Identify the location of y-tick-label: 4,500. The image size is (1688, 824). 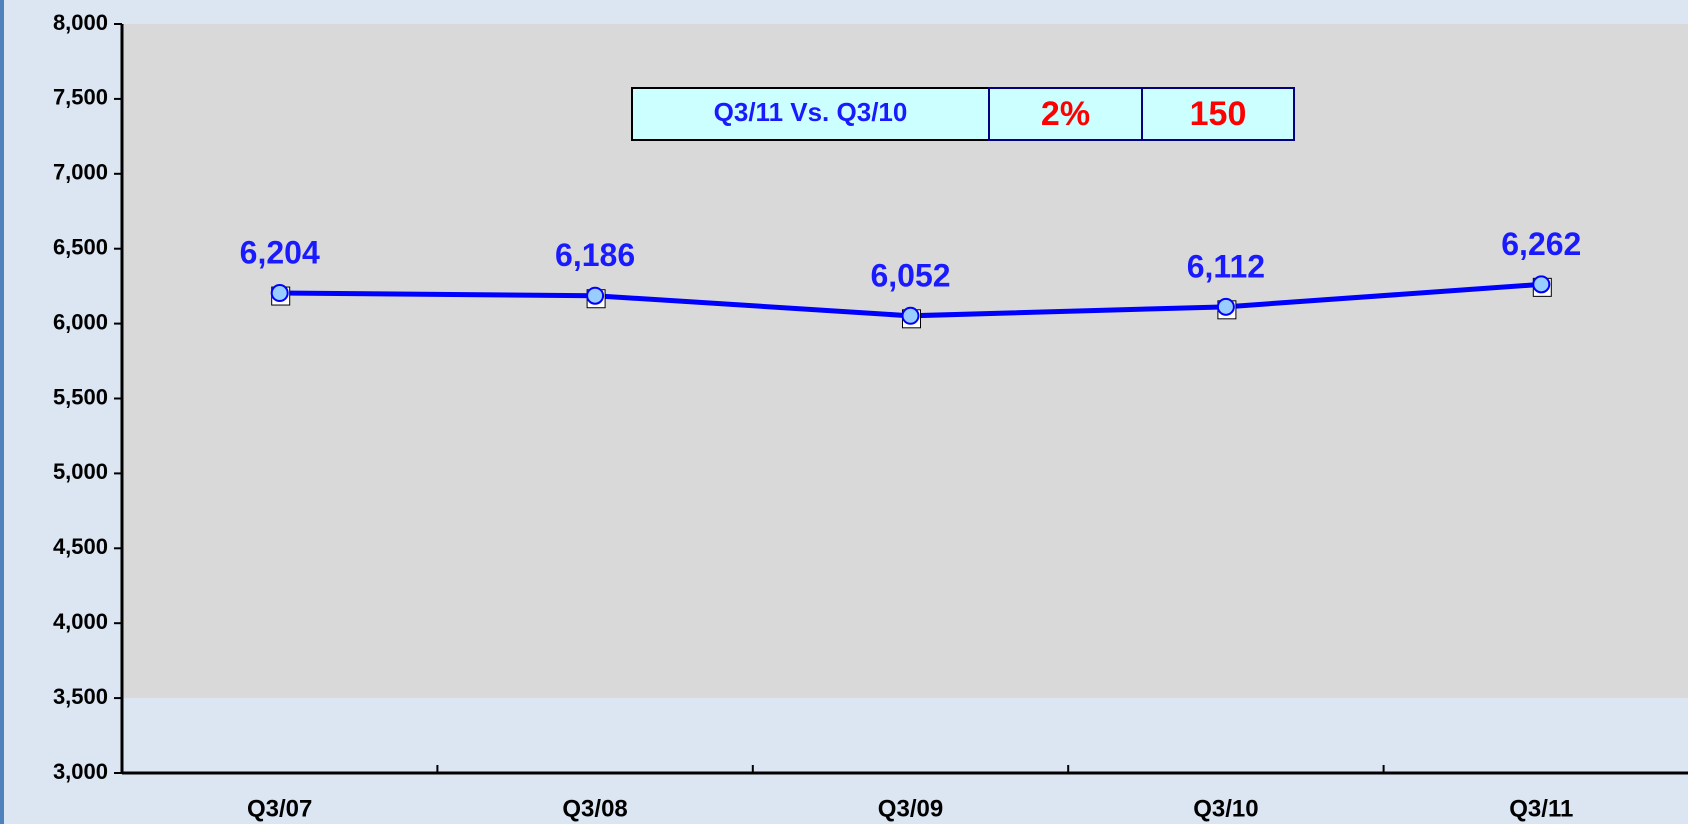
(80, 546).